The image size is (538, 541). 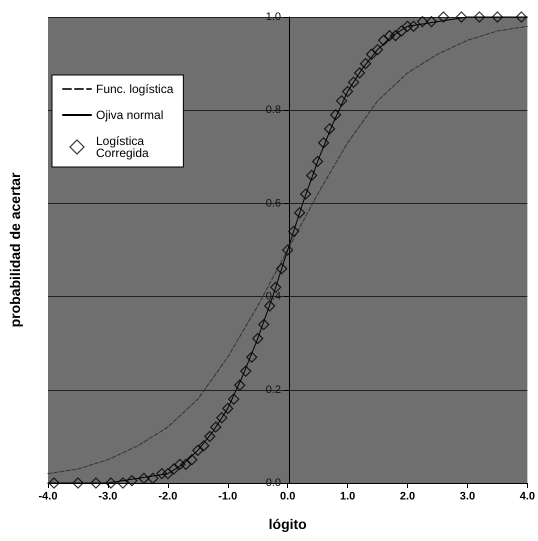 What do you see at coordinates (528, 496) in the screenshot?
I see `x-tick-label: 4.0` at bounding box center [528, 496].